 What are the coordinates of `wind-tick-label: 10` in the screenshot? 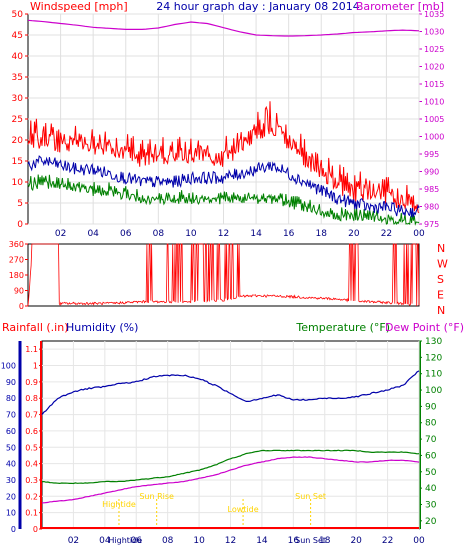 It's located at (18, 183).